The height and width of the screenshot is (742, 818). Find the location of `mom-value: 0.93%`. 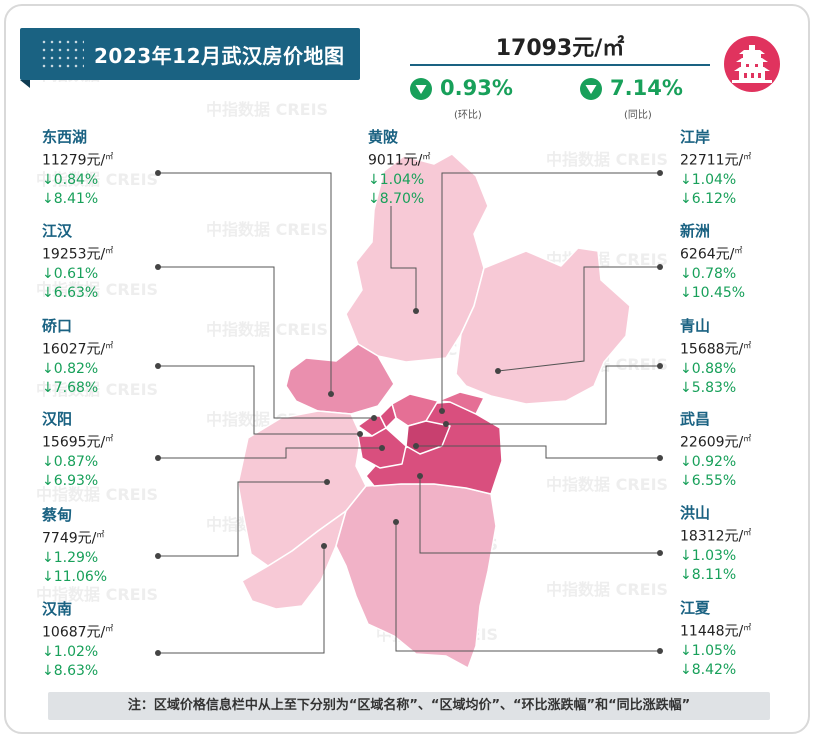

mom-value: 0.93% is located at coordinates (476, 88).